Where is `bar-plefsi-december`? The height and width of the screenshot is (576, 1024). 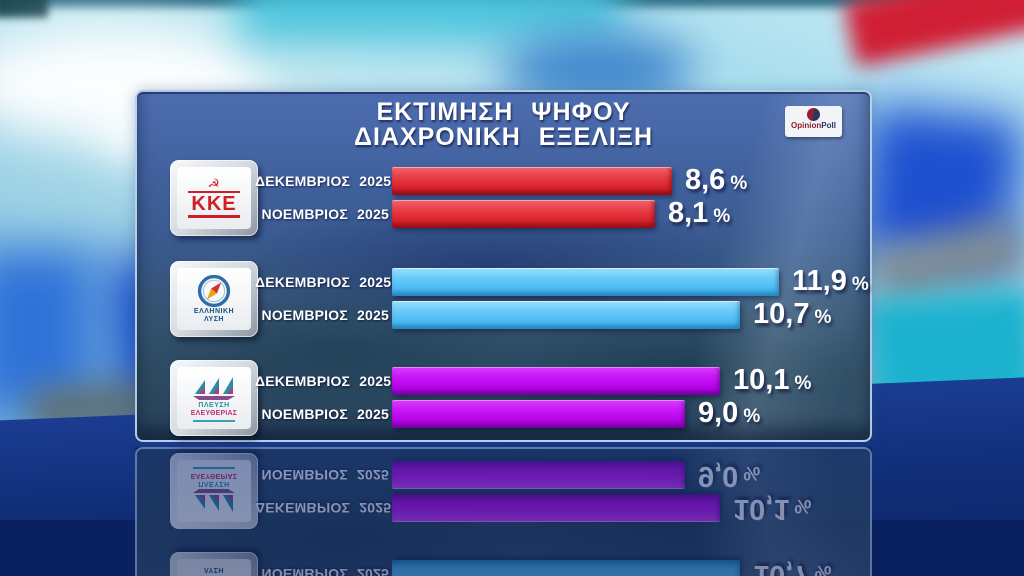
bar-plefsi-december is located at coordinates (556, 381).